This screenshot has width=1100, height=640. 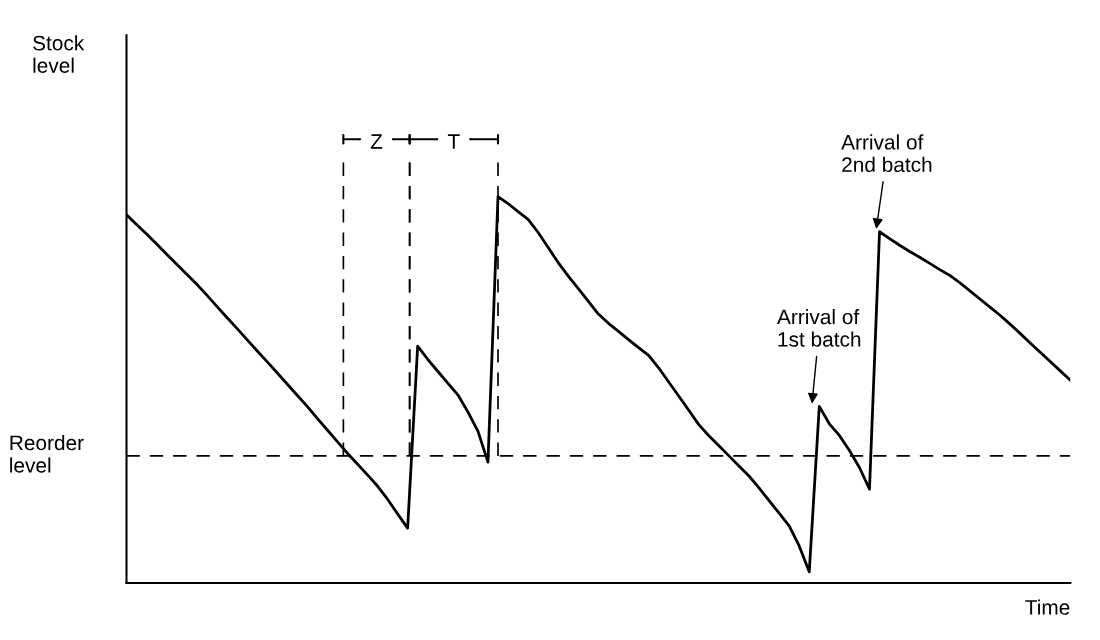 What do you see at coordinates (47, 453) in the screenshot?
I see `ref-line-label: Reorder level` at bounding box center [47, 453].